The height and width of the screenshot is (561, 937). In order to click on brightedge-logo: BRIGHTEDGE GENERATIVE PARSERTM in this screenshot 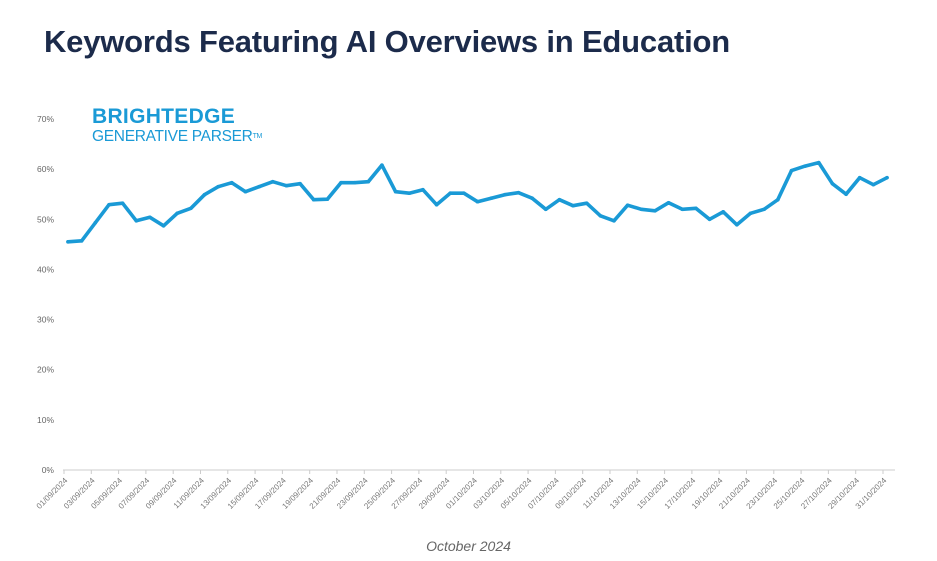, I will do `click(177, 125)`.